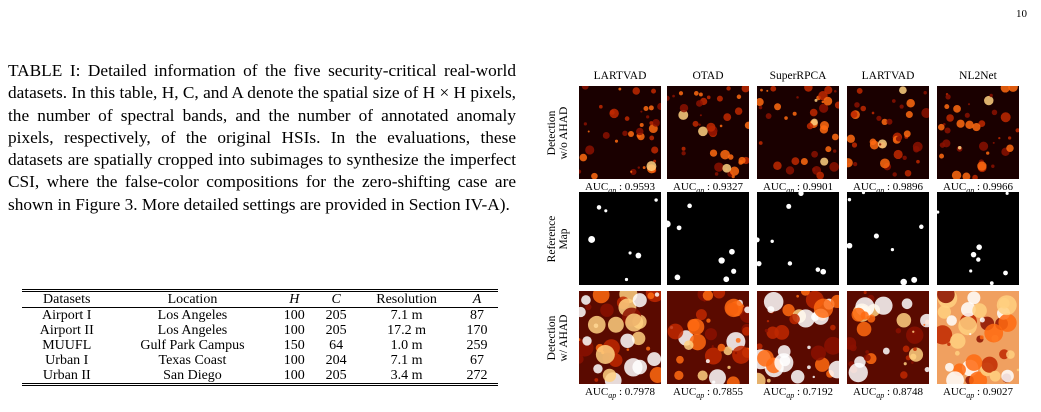  I want to click on table-cell: San Diego, so click(192, 375).